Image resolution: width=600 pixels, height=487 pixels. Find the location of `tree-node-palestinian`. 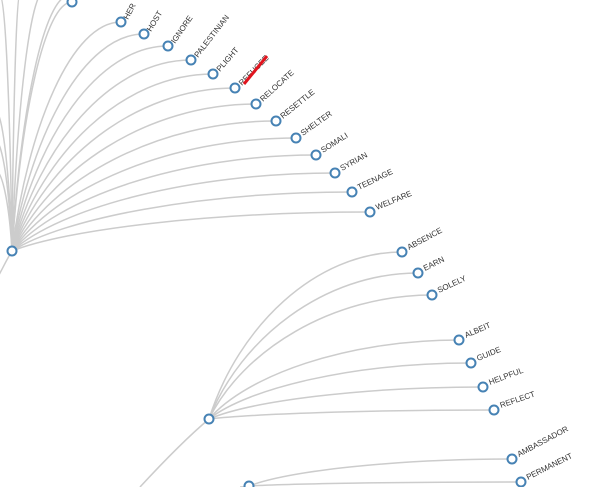

tree-node-palestinian is located at coordinates (191, 60).